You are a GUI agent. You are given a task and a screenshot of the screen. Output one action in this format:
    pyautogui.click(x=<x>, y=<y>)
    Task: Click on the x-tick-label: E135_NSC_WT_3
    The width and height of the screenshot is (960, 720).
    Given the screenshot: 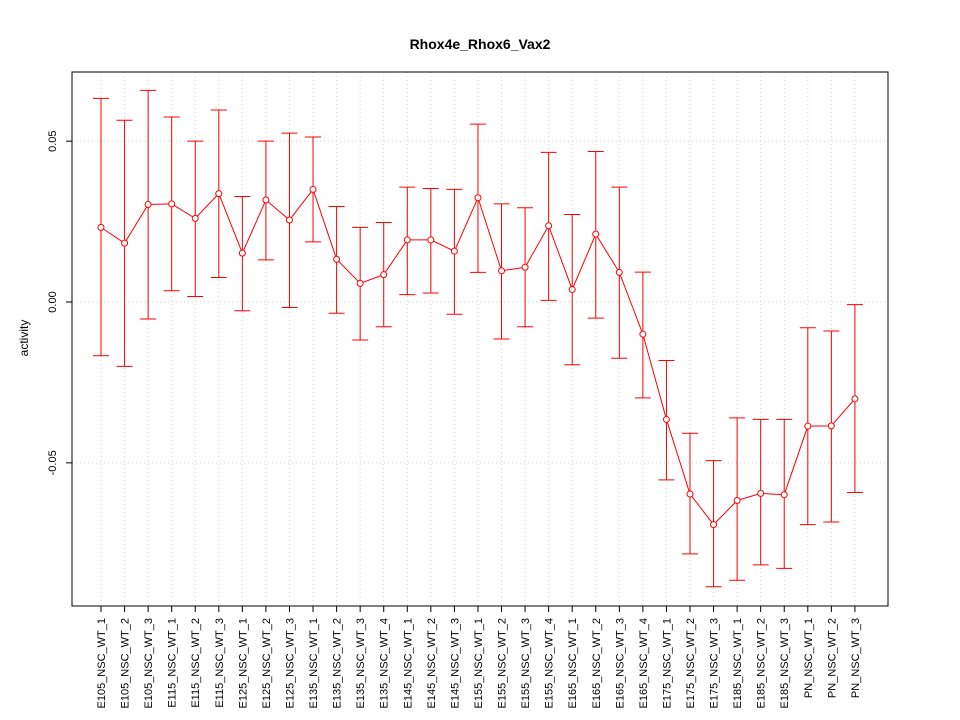 What is the action you would take?
    pyautogui.click(x=361, y=663)
    